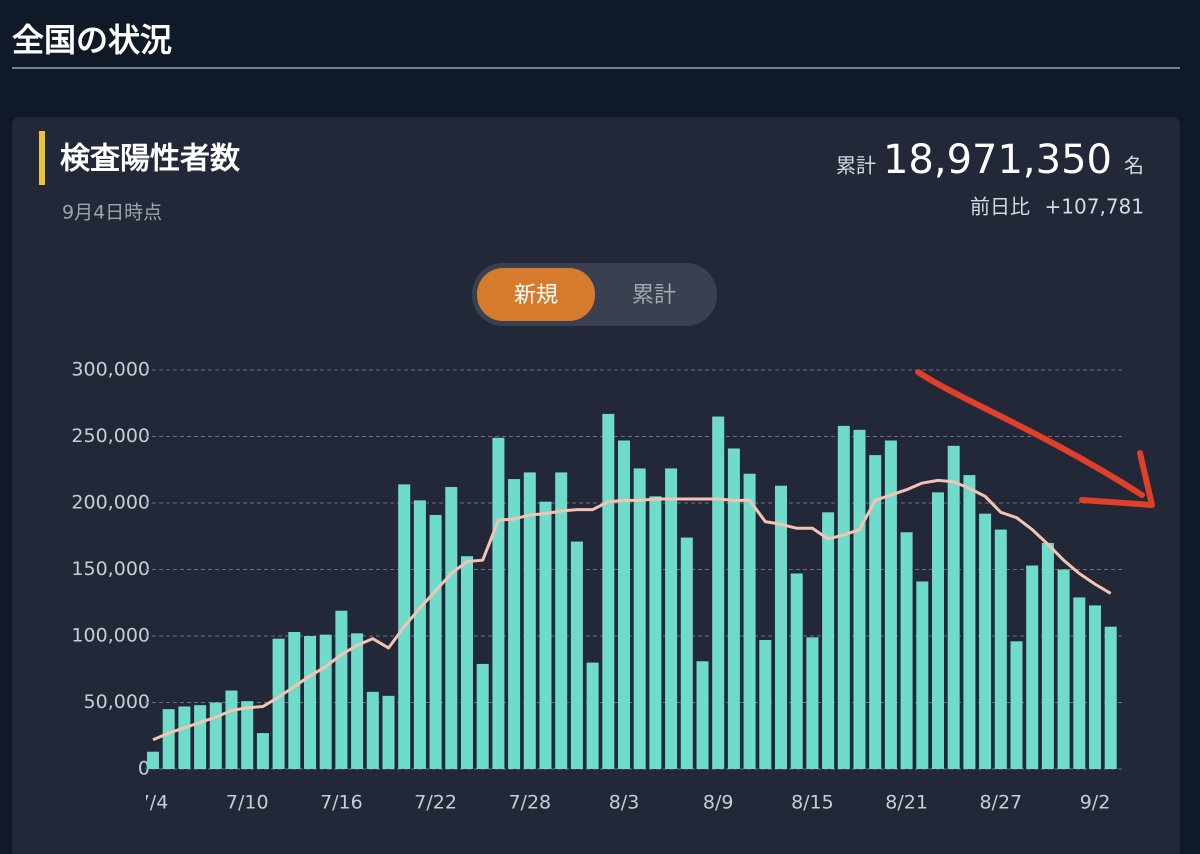  Describe the element at coordinates (1095, 803) in the screenshot. I see `x-tick-label: 9/2` at that location.